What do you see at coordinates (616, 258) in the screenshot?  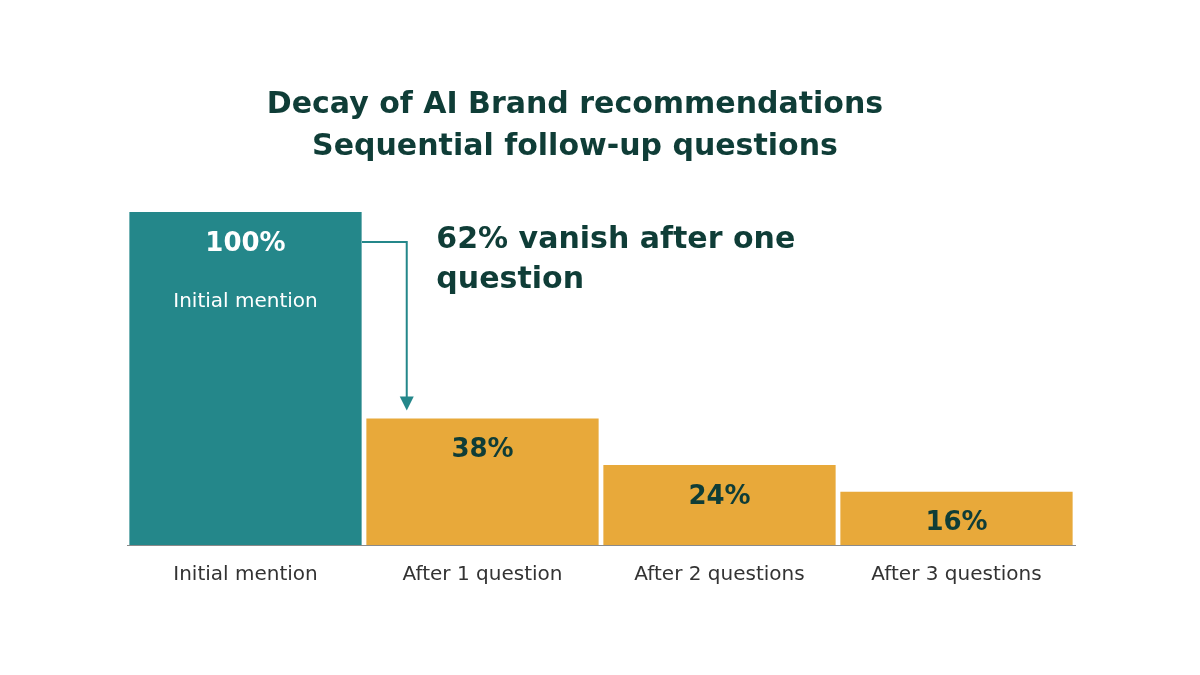 I see `annotation: 62% vanish after one question` at bounding box center [616, 258].